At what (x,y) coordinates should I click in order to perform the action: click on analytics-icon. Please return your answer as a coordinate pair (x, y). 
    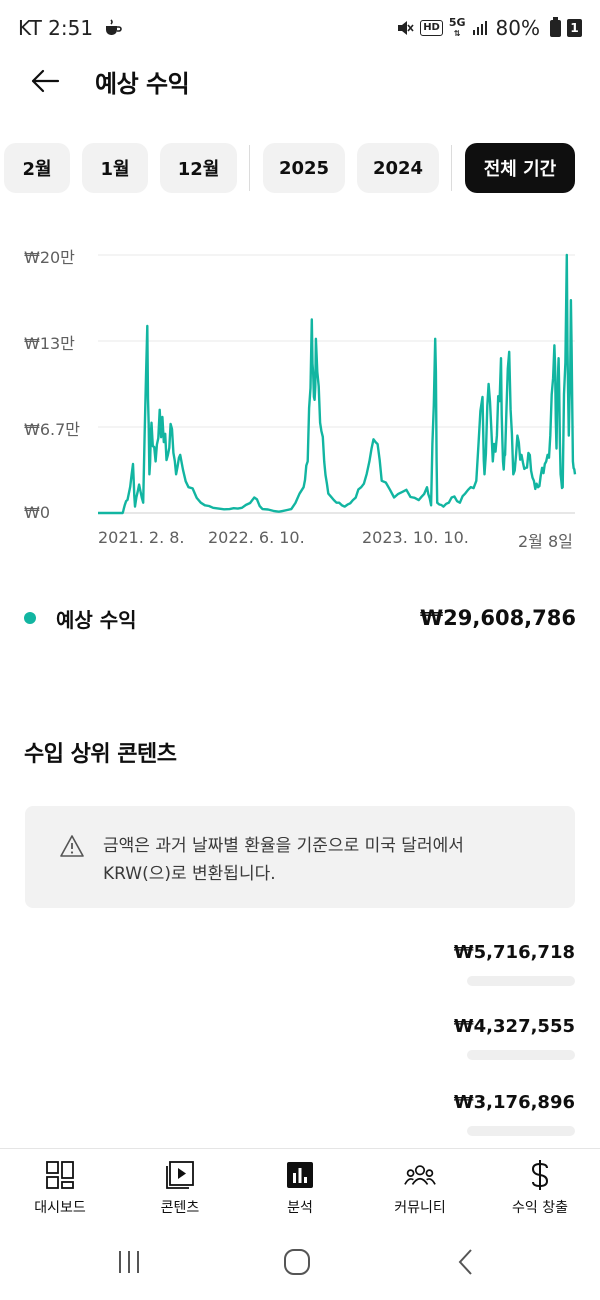
    Looking at the image, I should click on (300, 1175).